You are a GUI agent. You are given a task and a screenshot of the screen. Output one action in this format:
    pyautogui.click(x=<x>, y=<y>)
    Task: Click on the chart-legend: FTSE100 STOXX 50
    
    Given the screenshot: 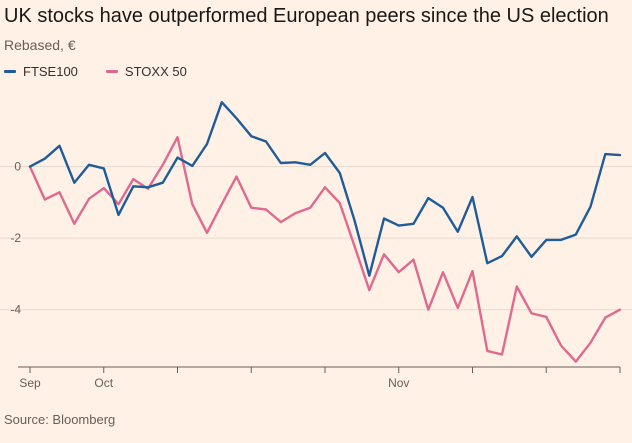 What is the action you would take?
    pyautogui.click(x=109, y=71)
    